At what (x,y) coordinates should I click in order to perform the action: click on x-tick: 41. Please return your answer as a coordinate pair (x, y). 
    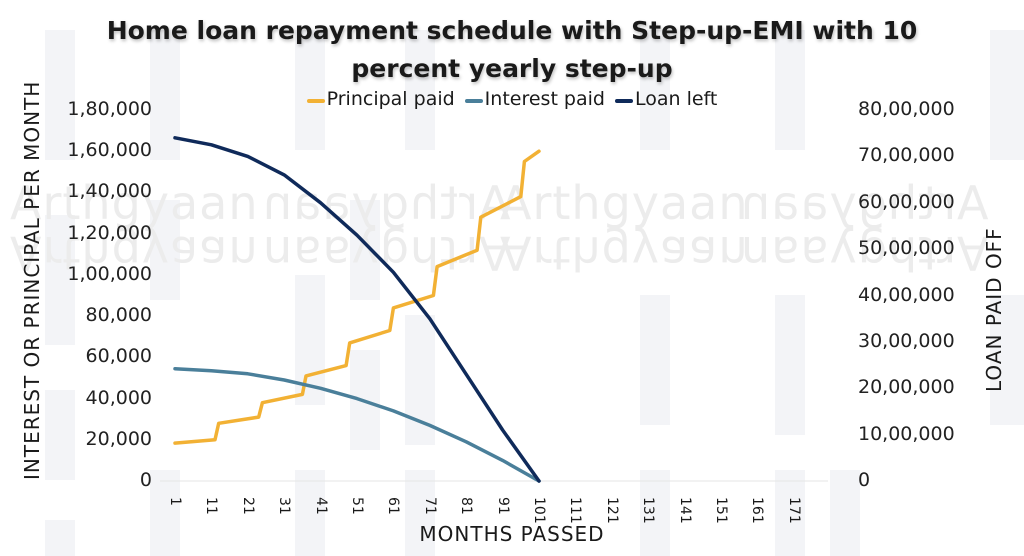
    Looking at the image, I should click on (320, 506).